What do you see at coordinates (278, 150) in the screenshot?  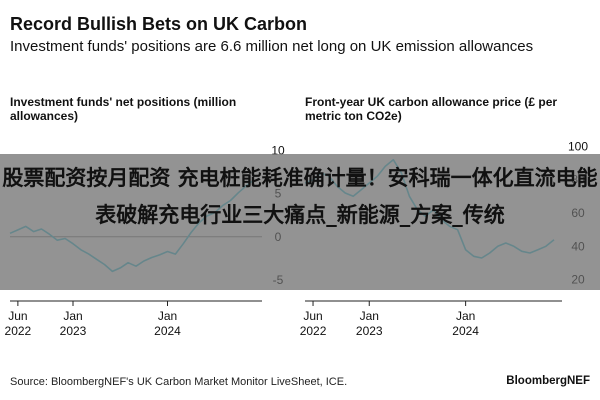 I see `y-tick-label: 10` at bounding box center [278, 150].